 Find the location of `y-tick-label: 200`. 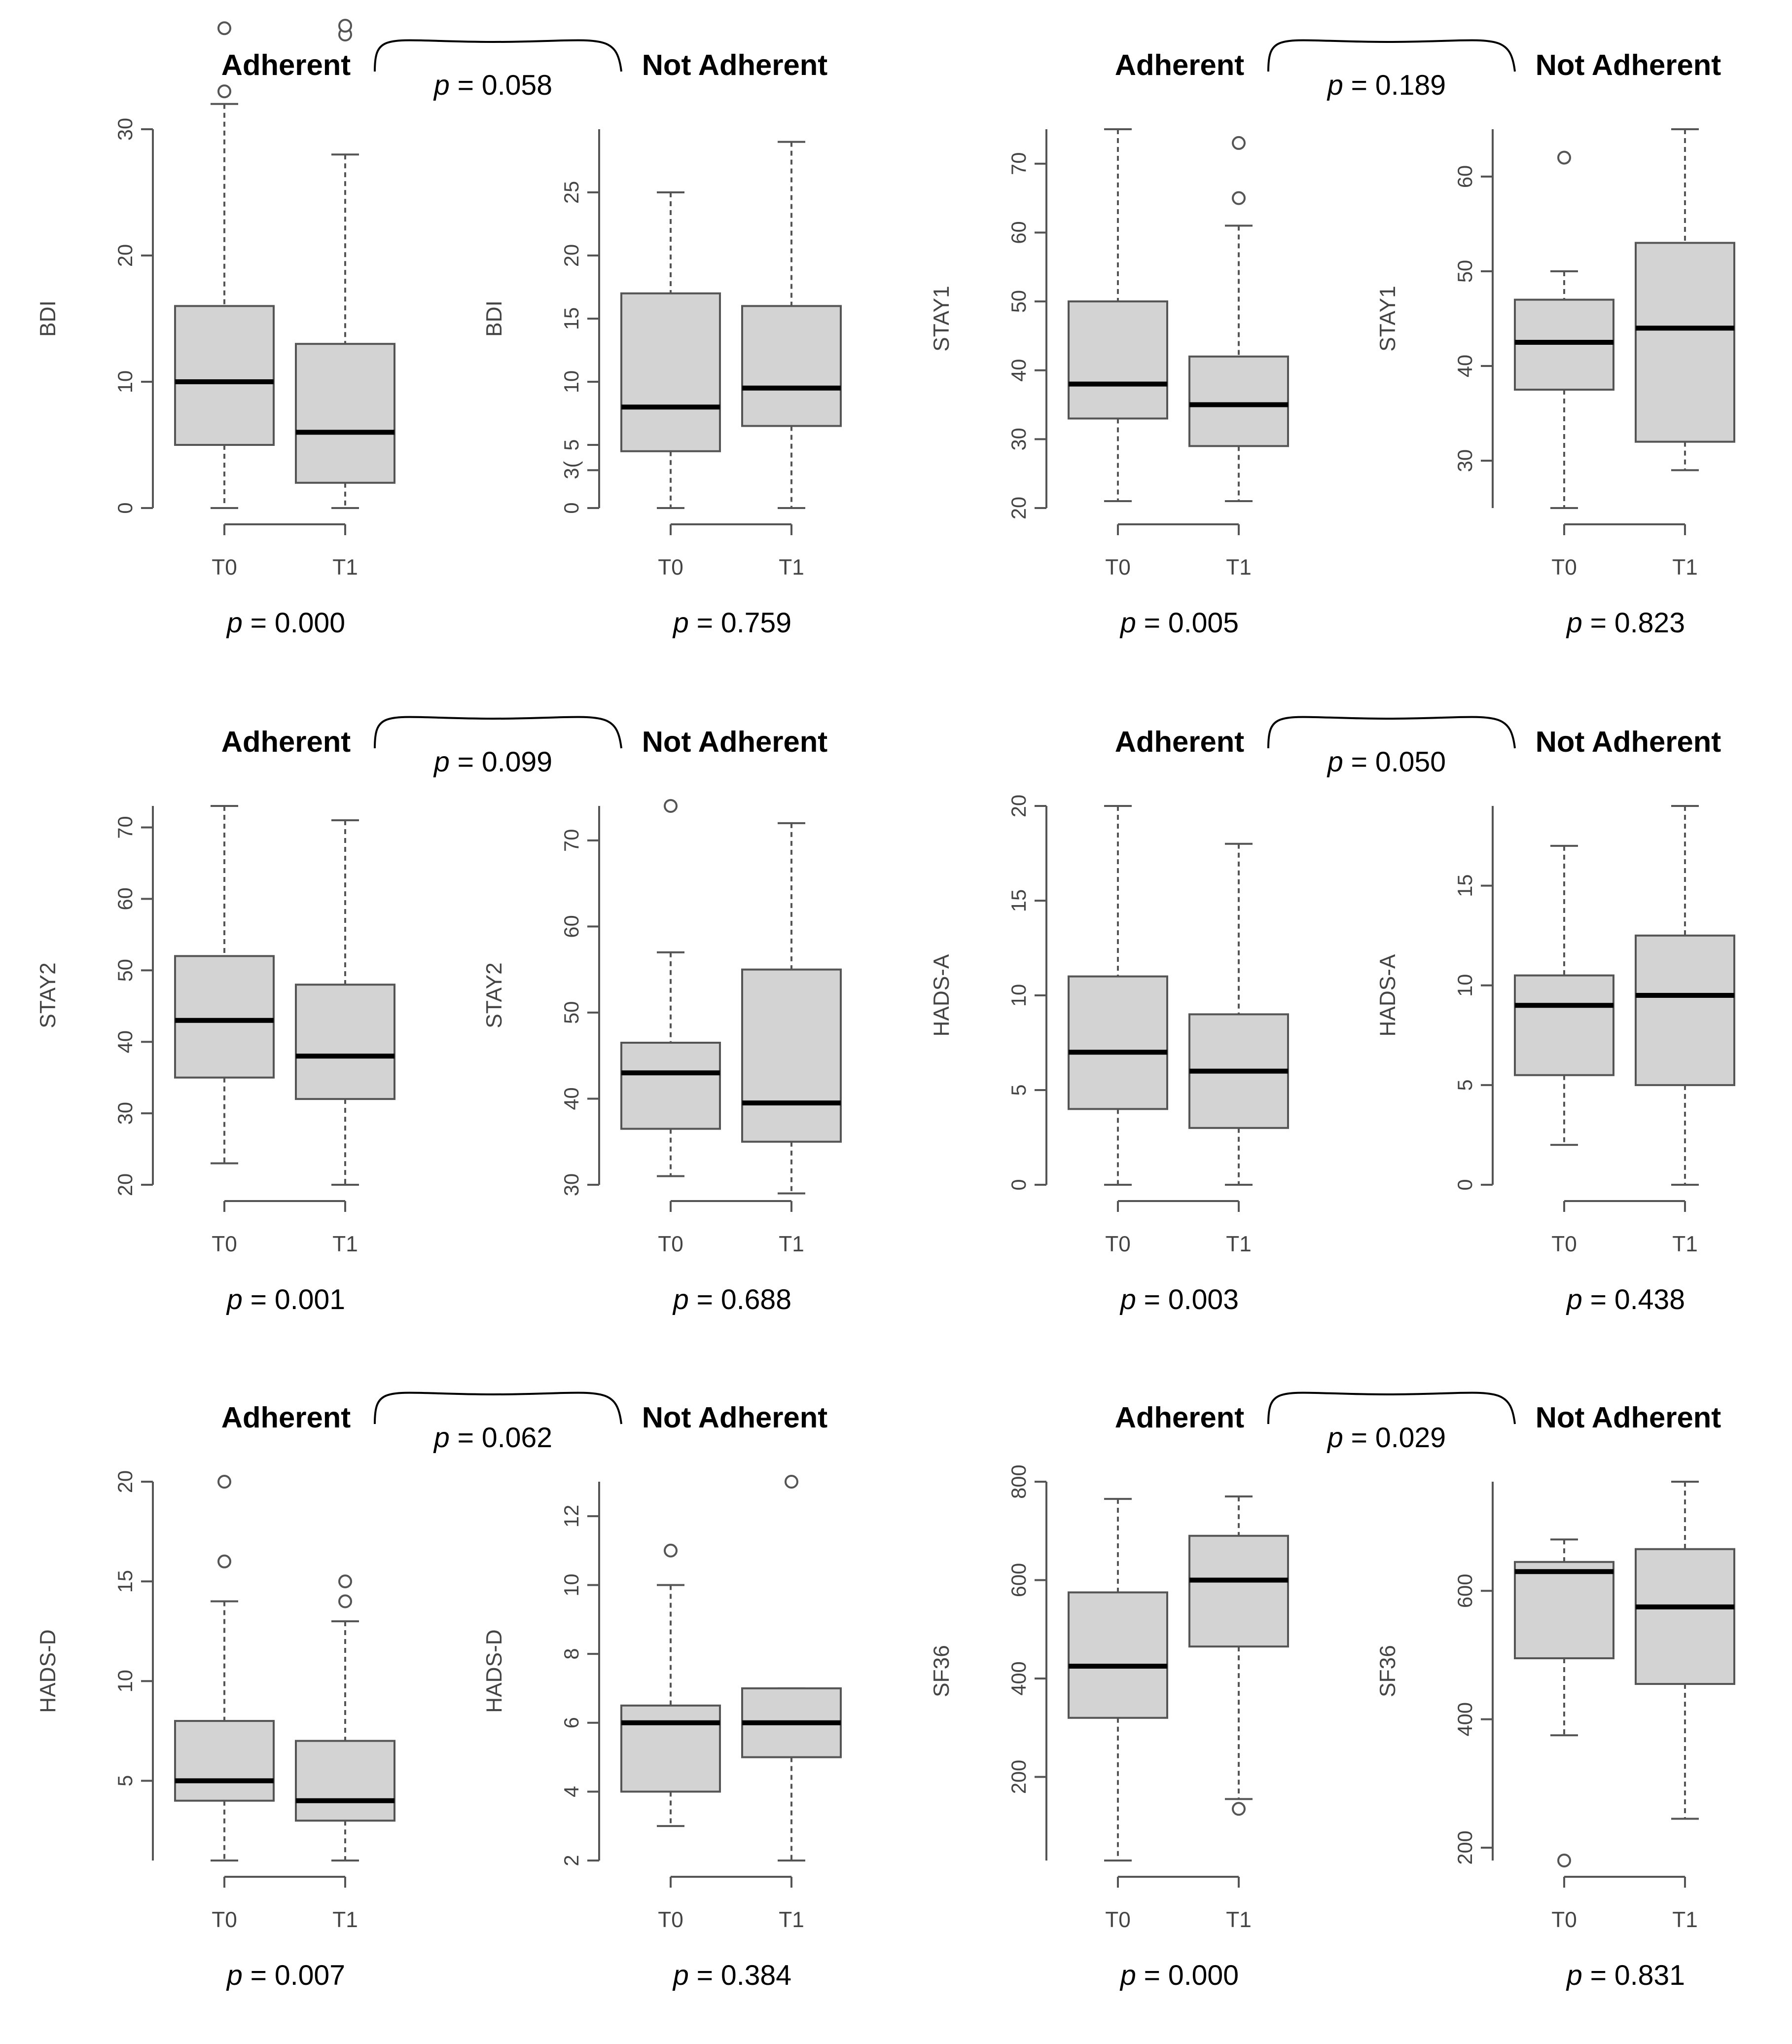

y-tick-label: 200 is located at coordinates (1464, 1847).